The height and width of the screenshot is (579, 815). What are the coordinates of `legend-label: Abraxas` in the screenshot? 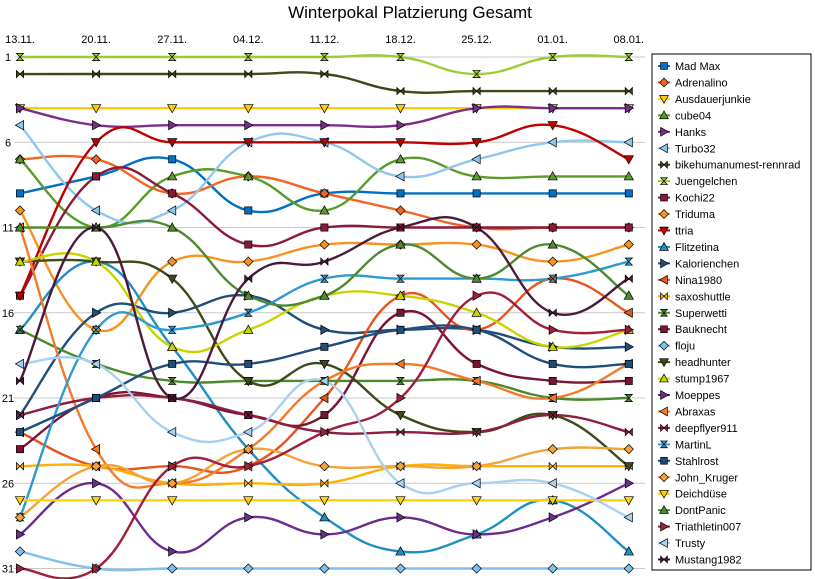 It's located at (695, 412).